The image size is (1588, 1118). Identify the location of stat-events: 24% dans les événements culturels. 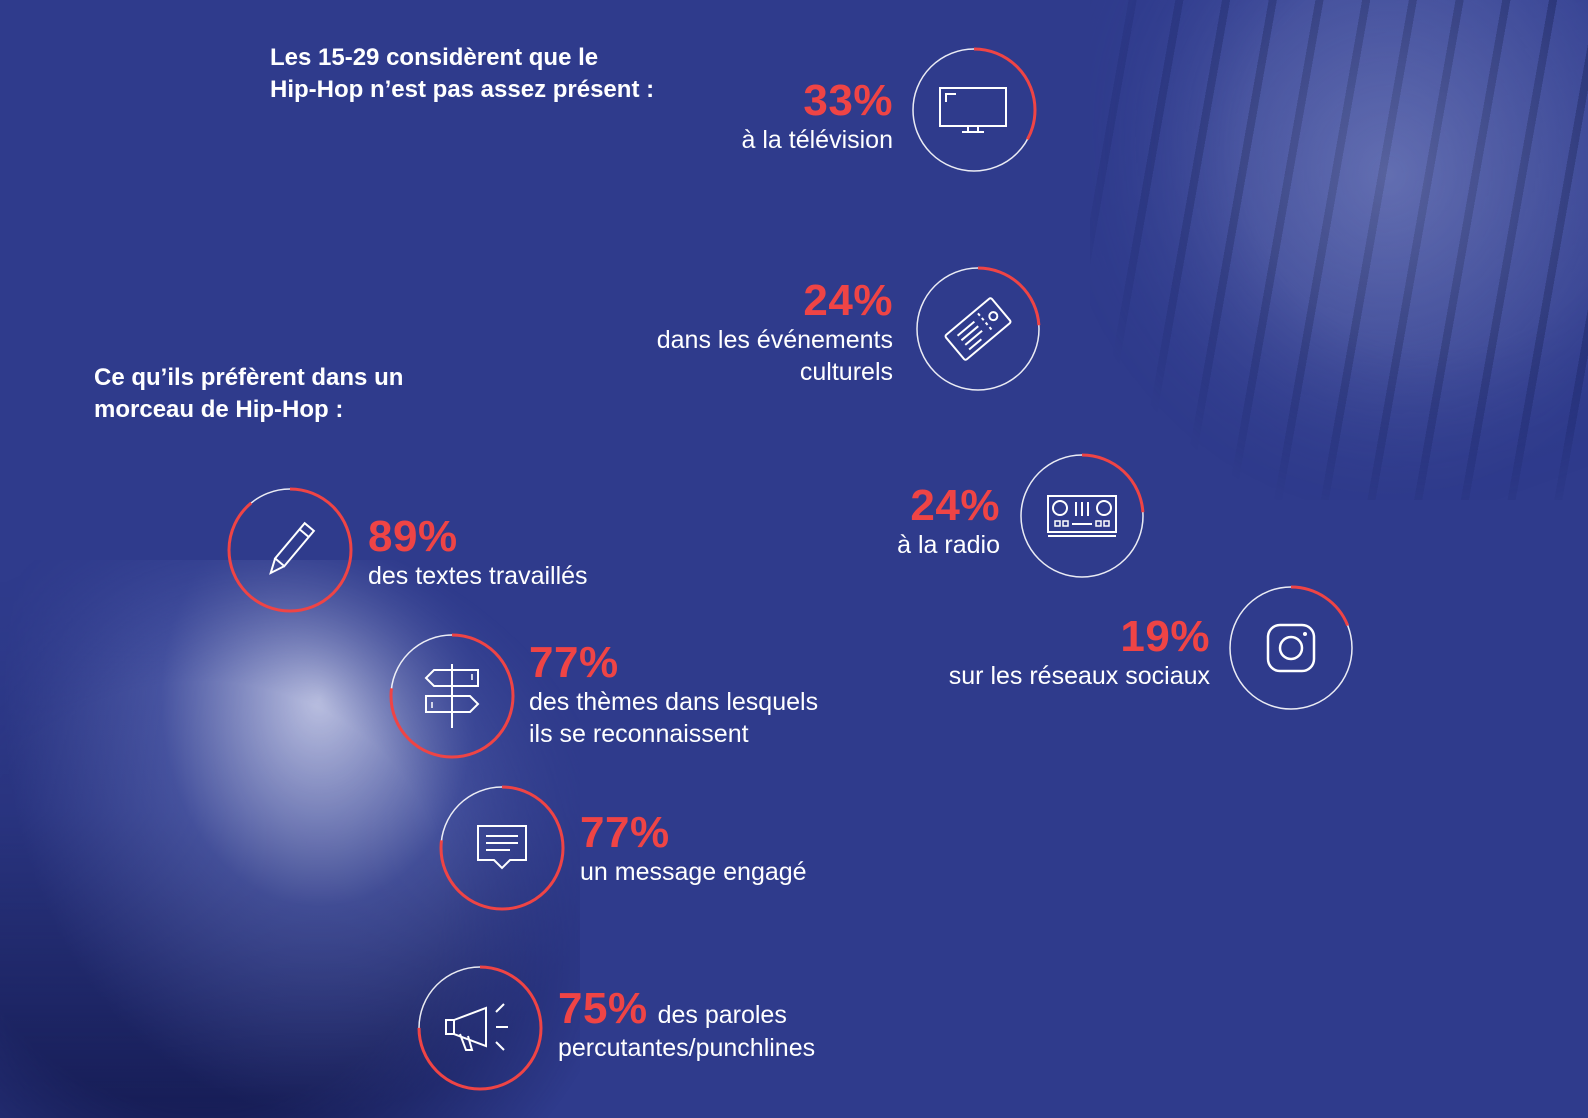
(775, 333).